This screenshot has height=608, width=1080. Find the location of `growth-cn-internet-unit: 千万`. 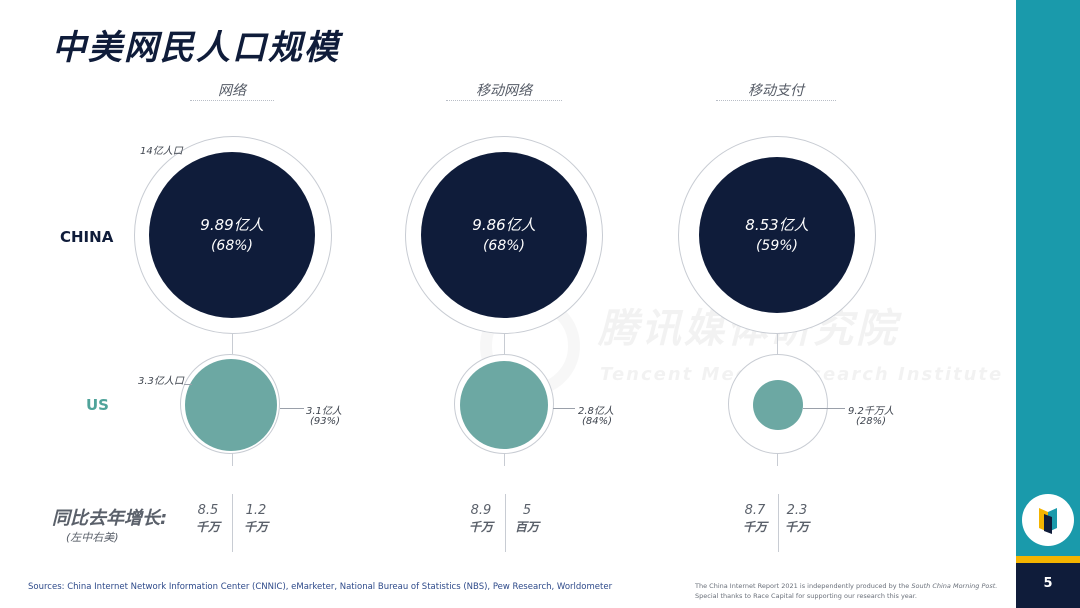

growth-cn-internet-unit: 千万 is located at coordinates (207, 527).